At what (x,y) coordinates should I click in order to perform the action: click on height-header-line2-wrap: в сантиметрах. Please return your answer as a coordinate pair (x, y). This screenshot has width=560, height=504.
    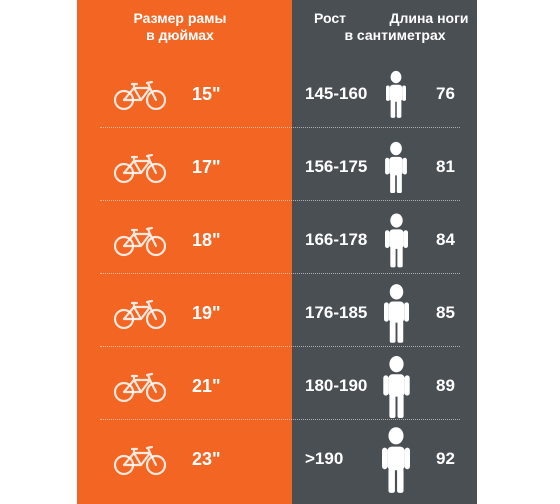
    Looking at the image, I should click on (395, 35).